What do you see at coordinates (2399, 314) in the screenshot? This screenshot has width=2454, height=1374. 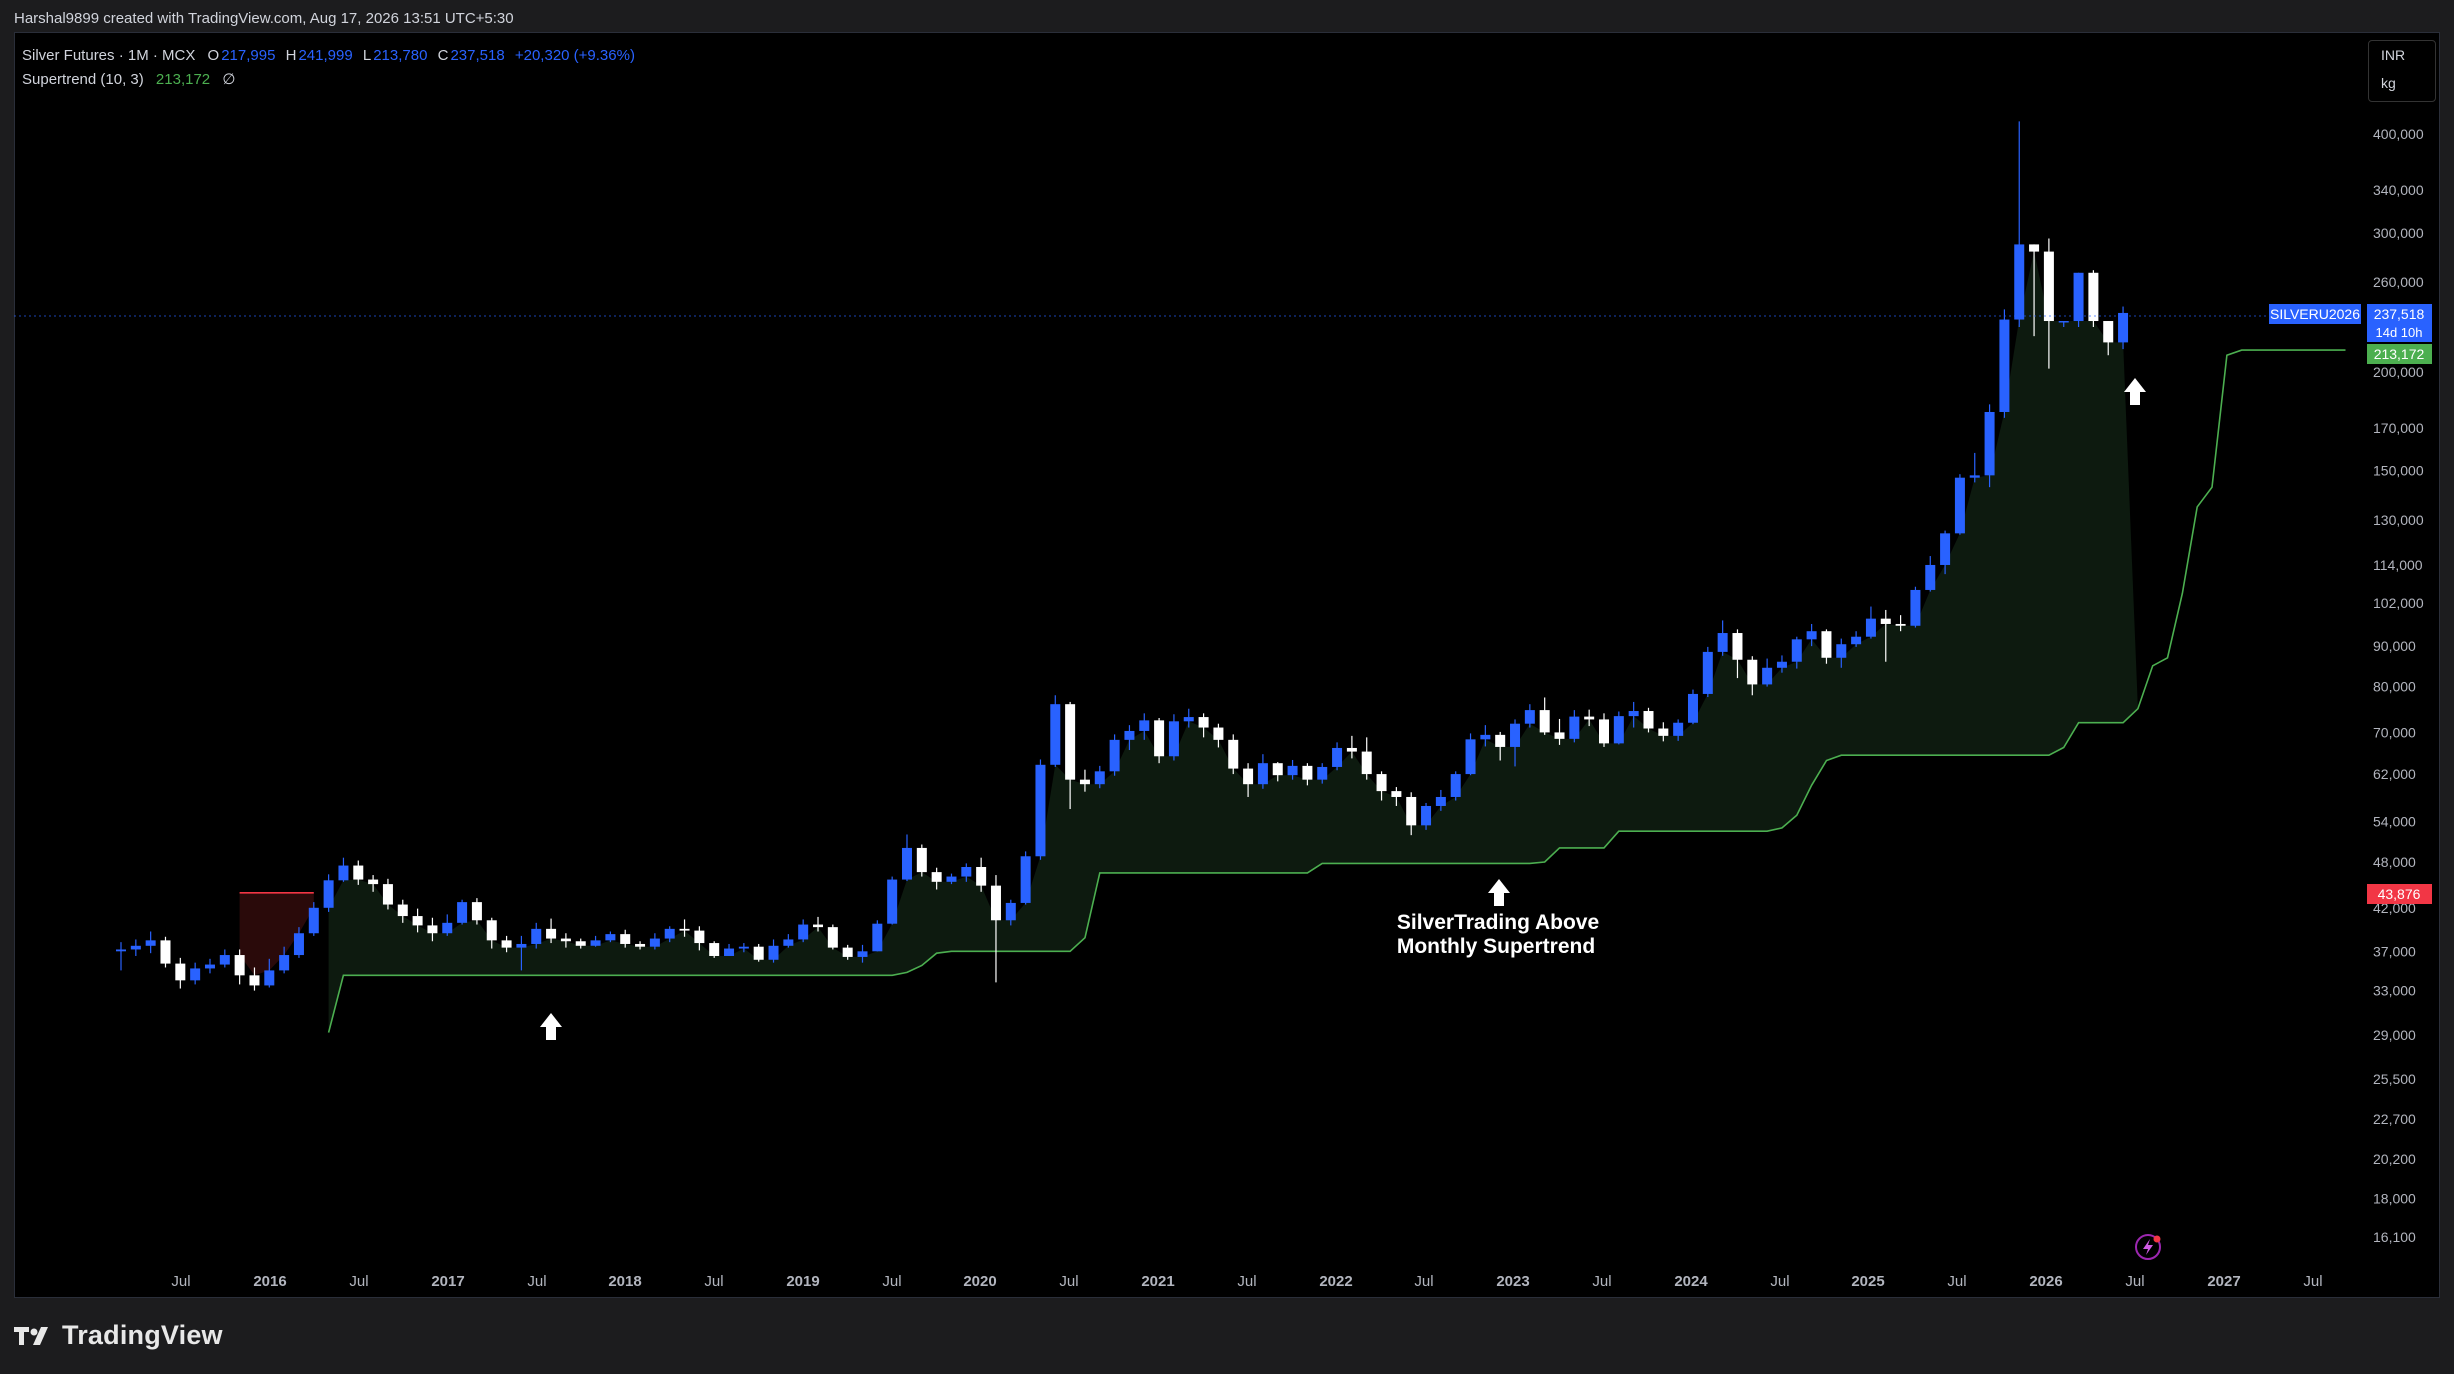 I see `last-price-tag: 237,518` at bounding box center [2399, 314].